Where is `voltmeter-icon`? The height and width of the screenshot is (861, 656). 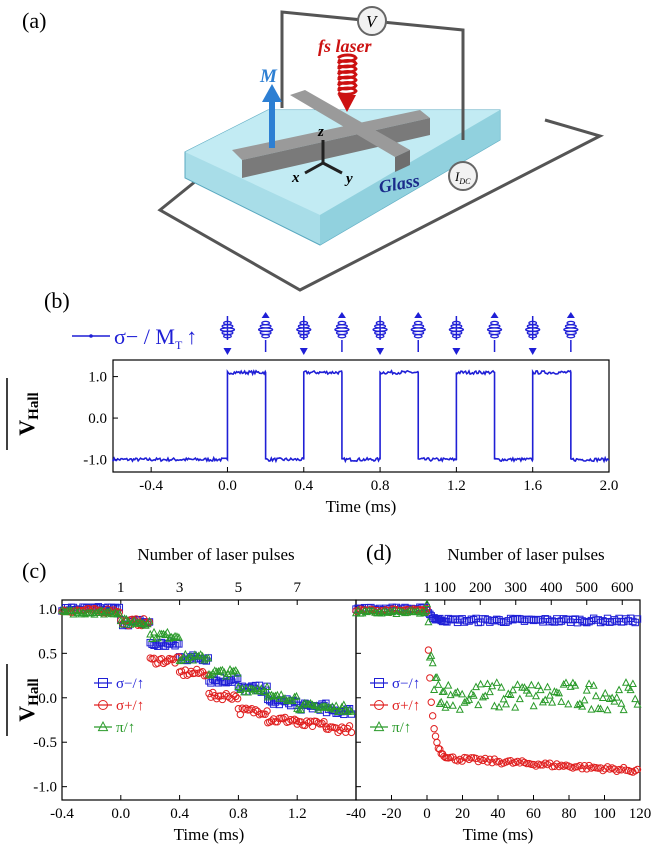
voltmeter-icon is located at coordinates (372, 21).